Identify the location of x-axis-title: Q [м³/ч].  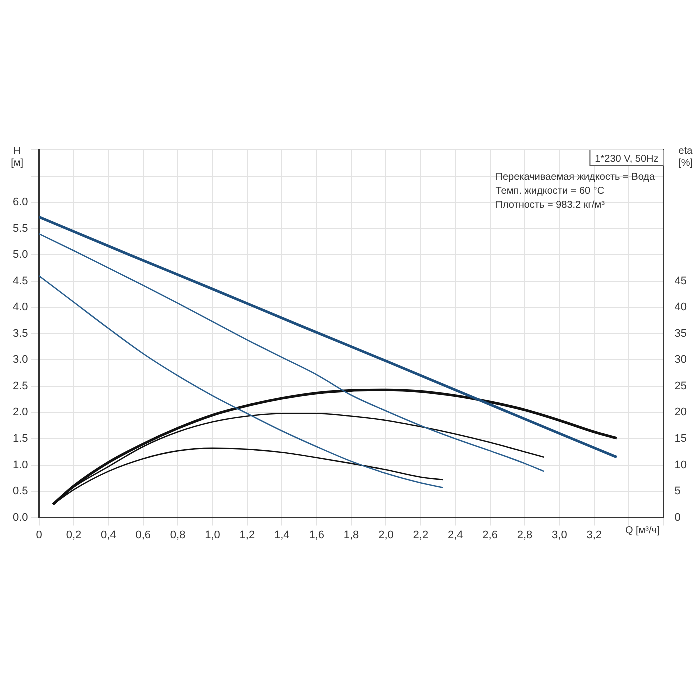
(642, 531).